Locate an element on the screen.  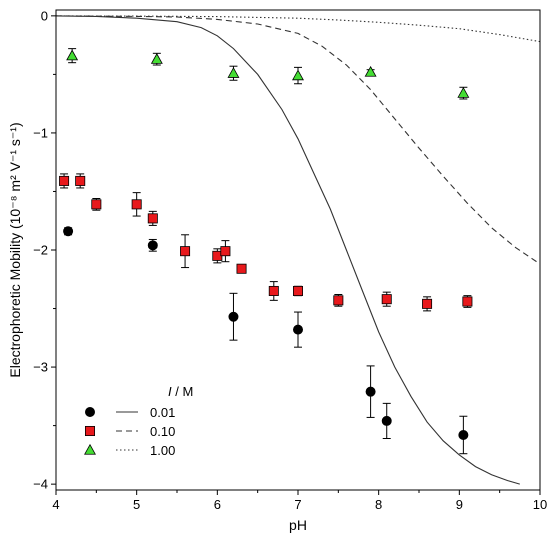
x-tick-label: 8 is located at coordinates (378, 504).